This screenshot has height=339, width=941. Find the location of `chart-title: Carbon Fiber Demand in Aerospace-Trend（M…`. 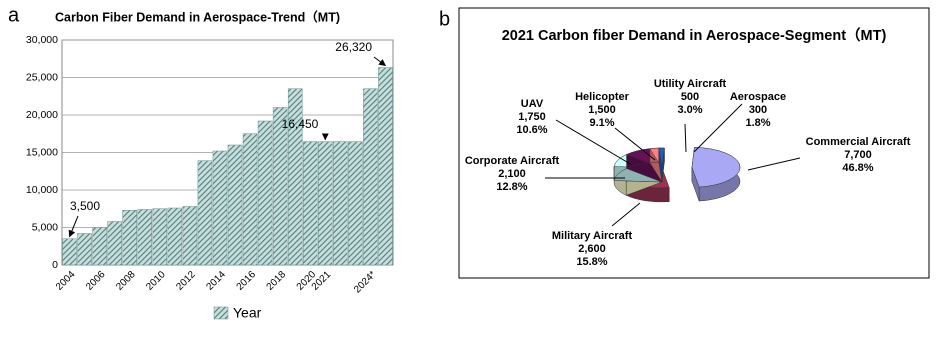

chart-title: Carbon Fiber Demand in Aerospace-Trend（M… is located at coordinates (197, 16).